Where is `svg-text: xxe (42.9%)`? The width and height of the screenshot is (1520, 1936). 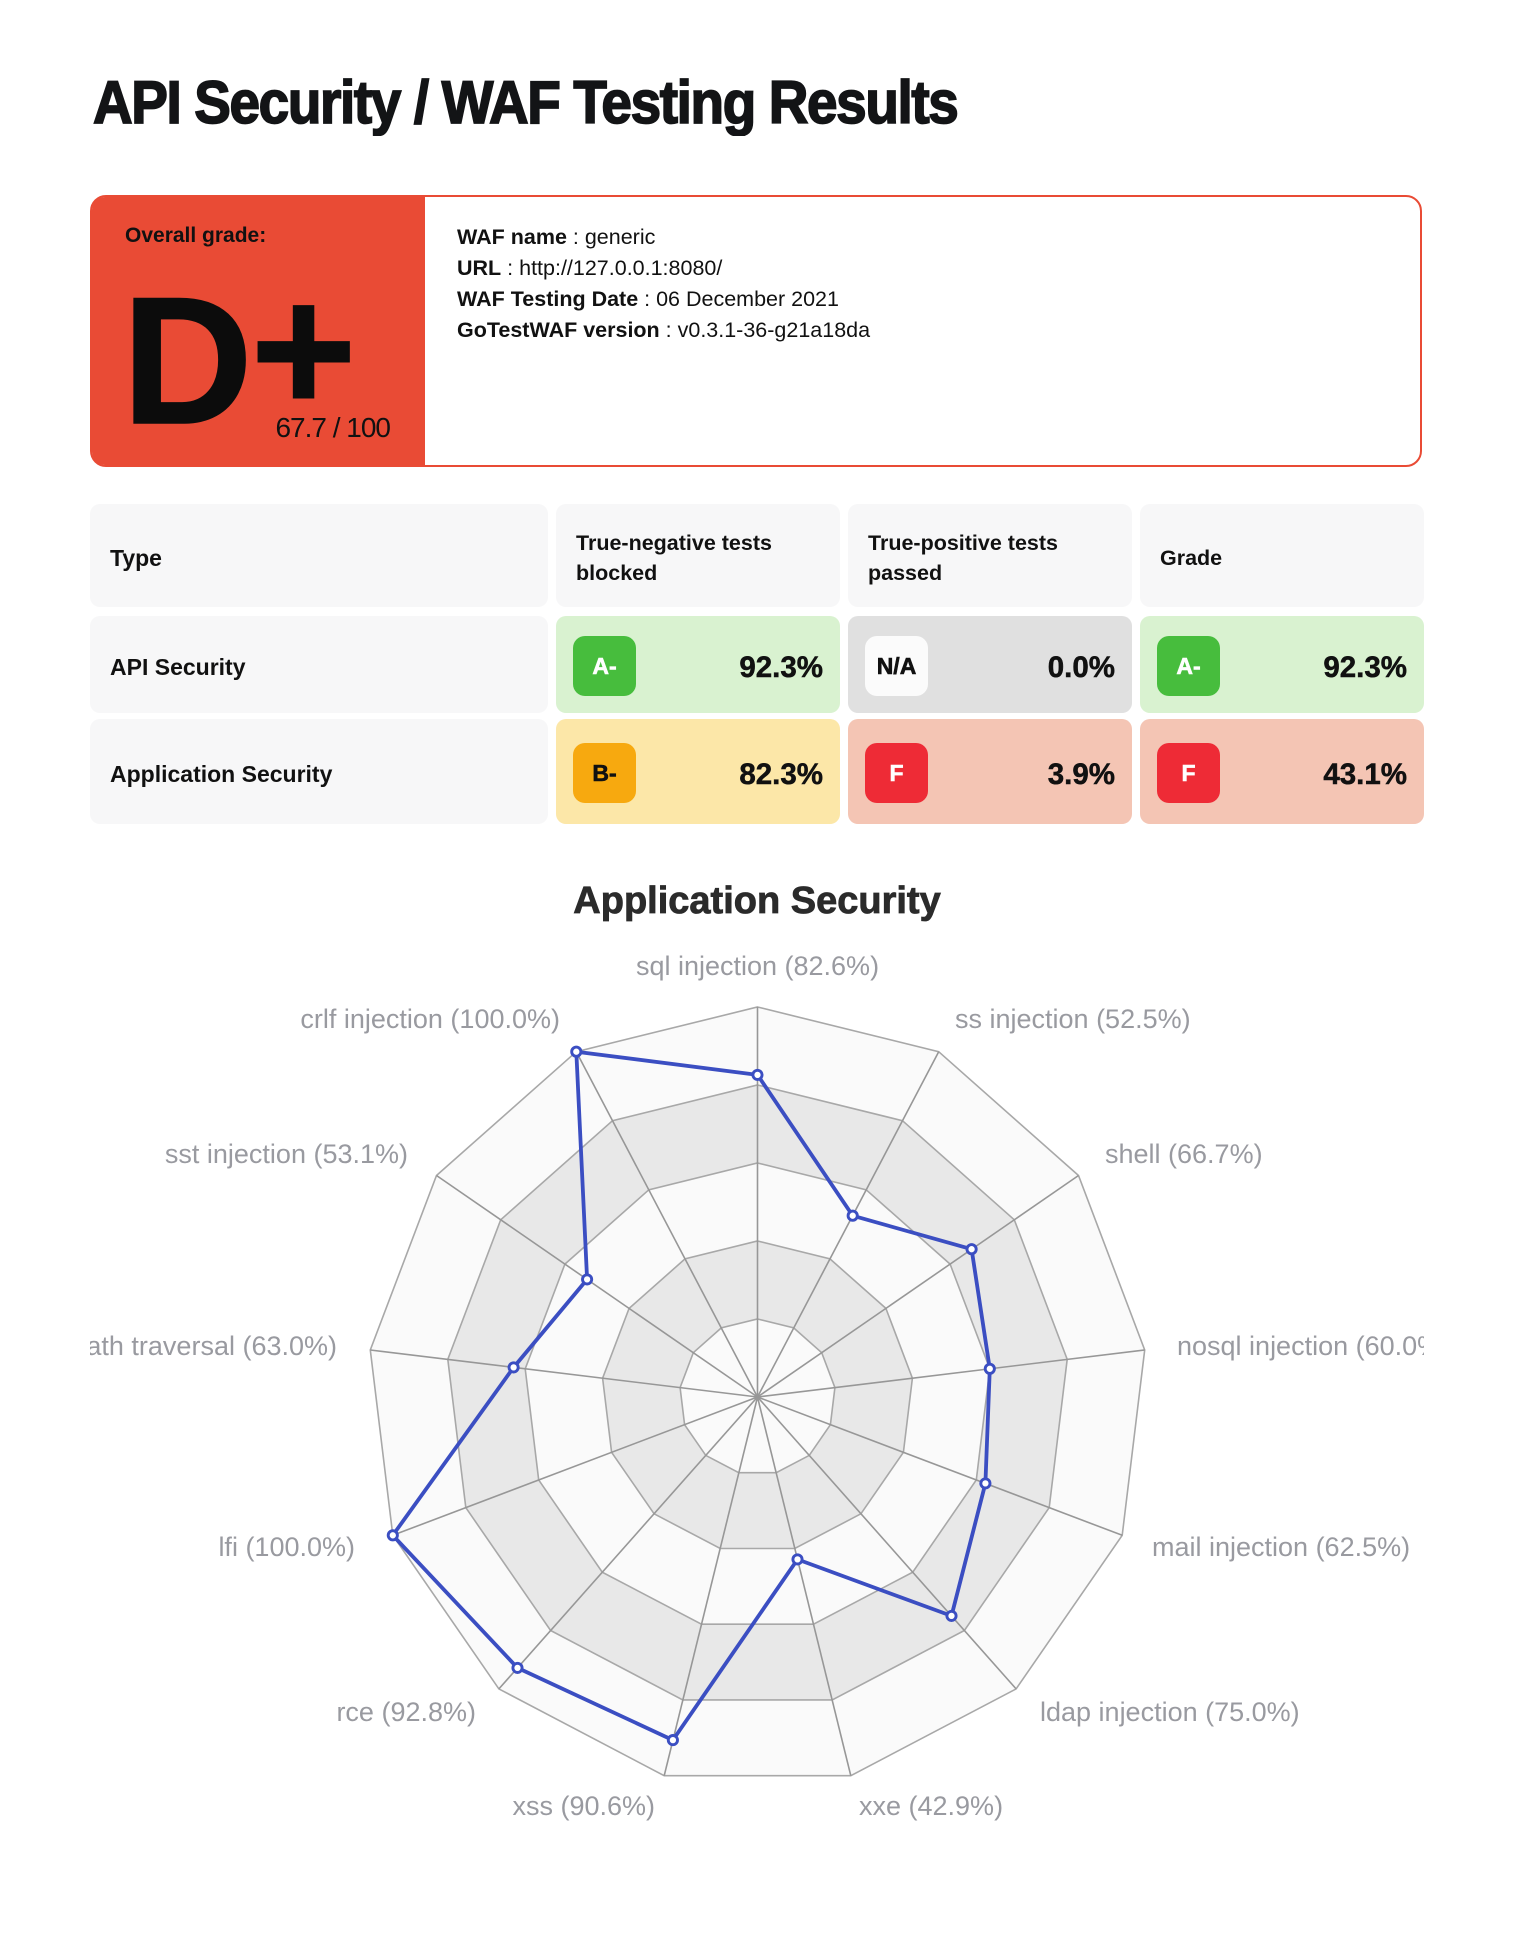
svg-text: xxe (42.9%) is located at coordinates (931, 1806).